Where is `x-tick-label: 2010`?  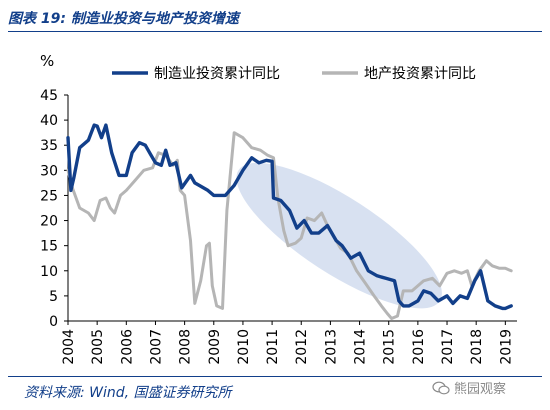
x-tick-label: 2010 is located at coordinates (244, 347).